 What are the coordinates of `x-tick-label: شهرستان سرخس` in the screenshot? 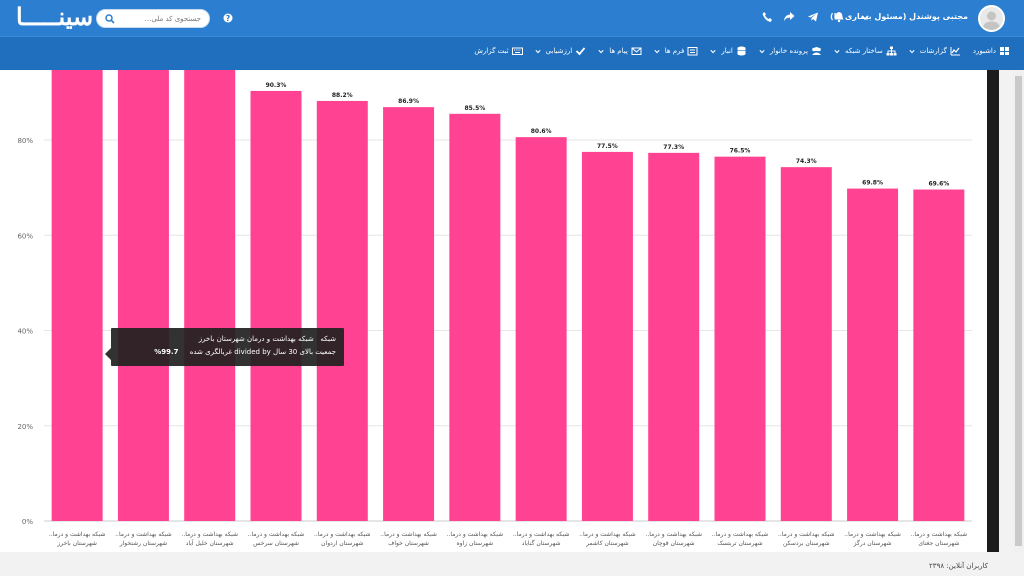 It's located at (276, 543).